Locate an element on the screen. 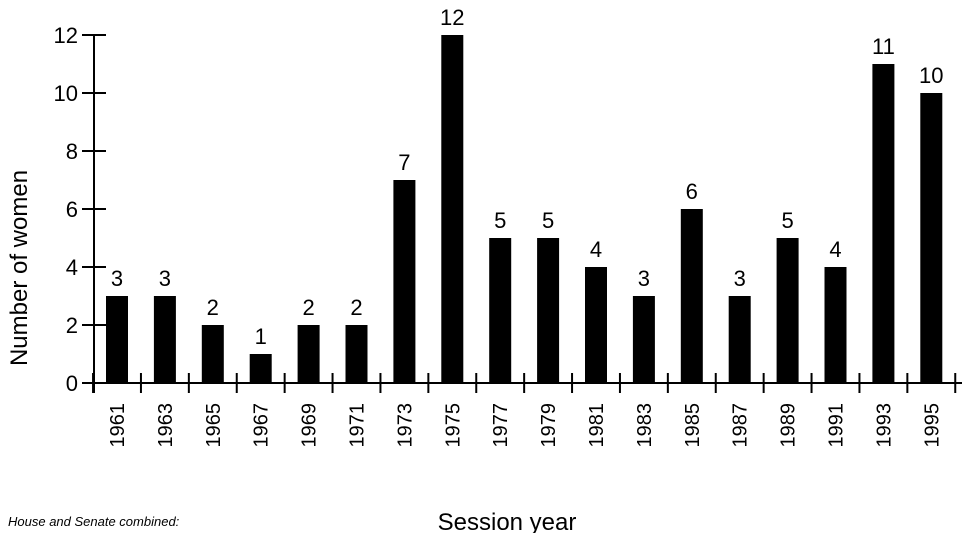 This screenshot has height=533, width=971. bar-1973 is located at coordinates (404, 281).